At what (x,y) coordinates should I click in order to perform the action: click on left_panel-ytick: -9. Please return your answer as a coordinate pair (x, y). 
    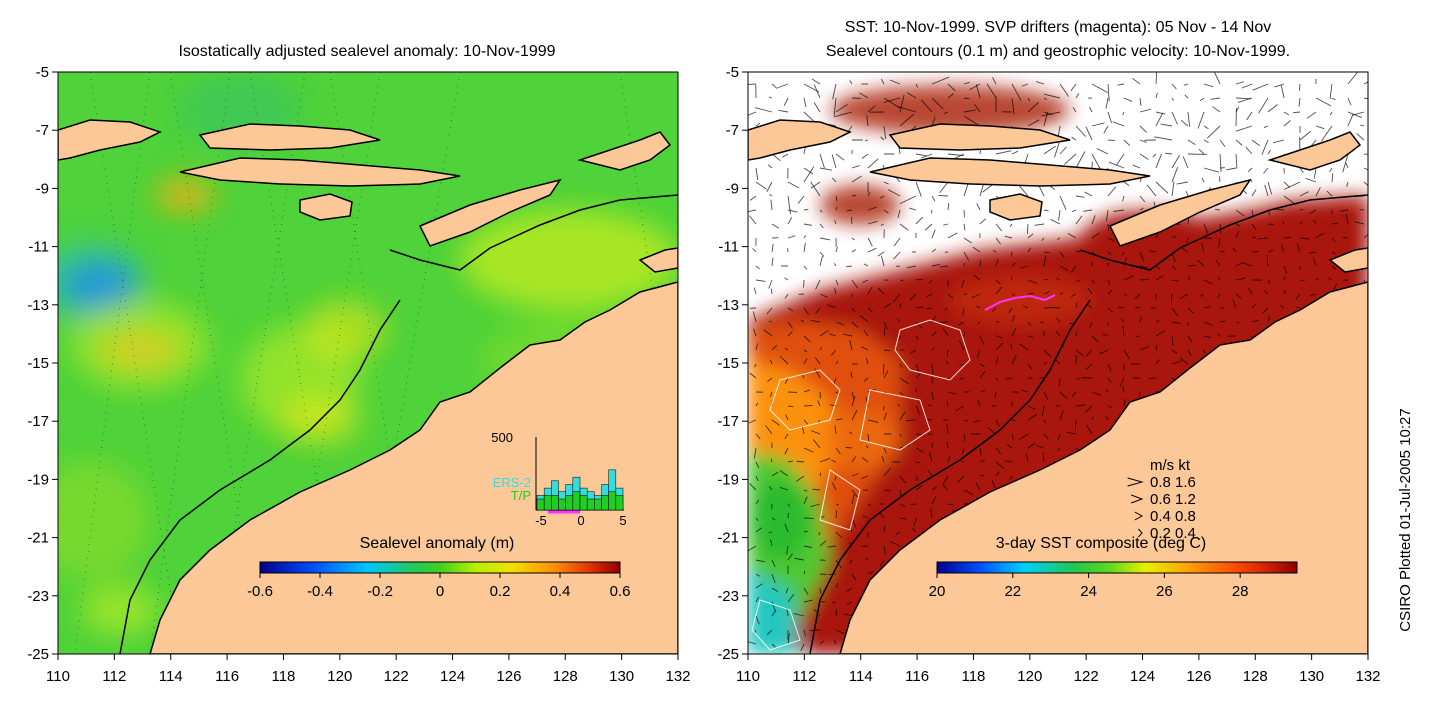
    Looking at the image, I should click on (42, 188).